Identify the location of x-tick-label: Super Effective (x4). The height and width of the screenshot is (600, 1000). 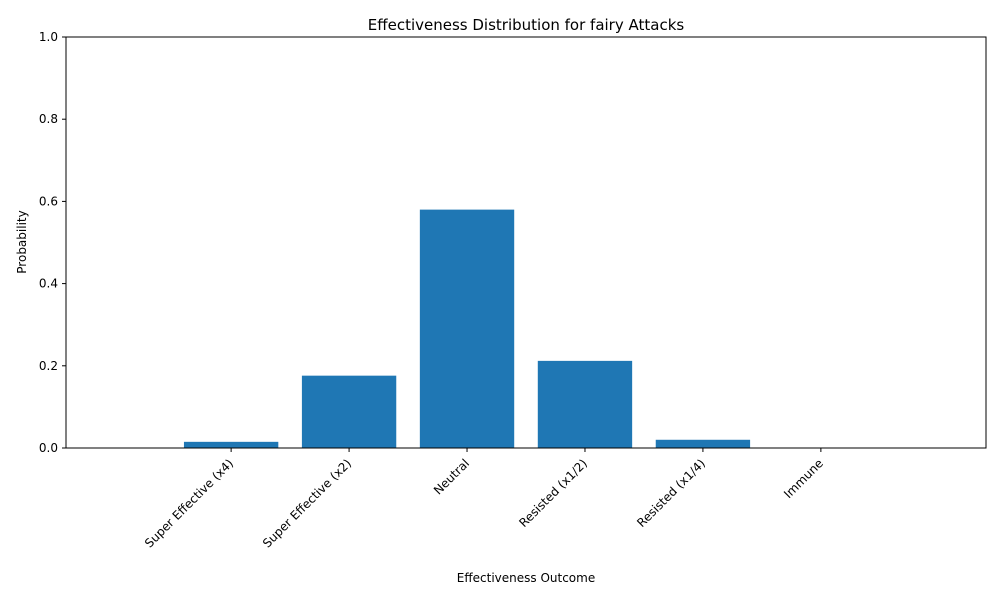
(189, 503).